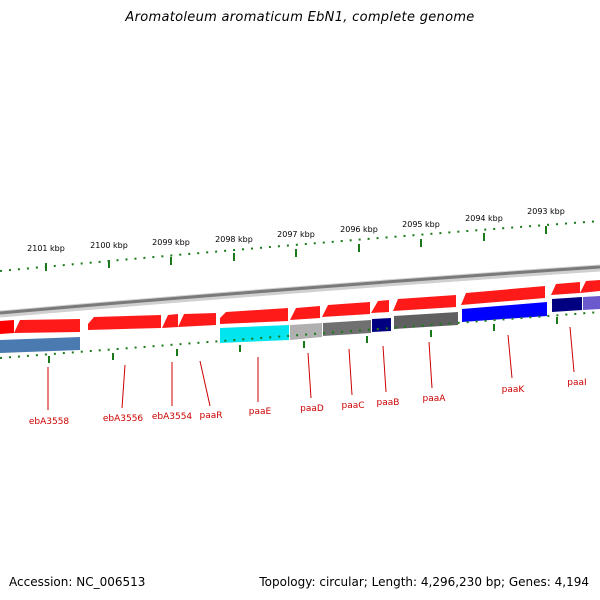 The image size is (600, 600). What do you see at coordinates (514, 390) in the screenshot?
I see `gene-label-paaK: paaK` at bounding box center [514, 390].